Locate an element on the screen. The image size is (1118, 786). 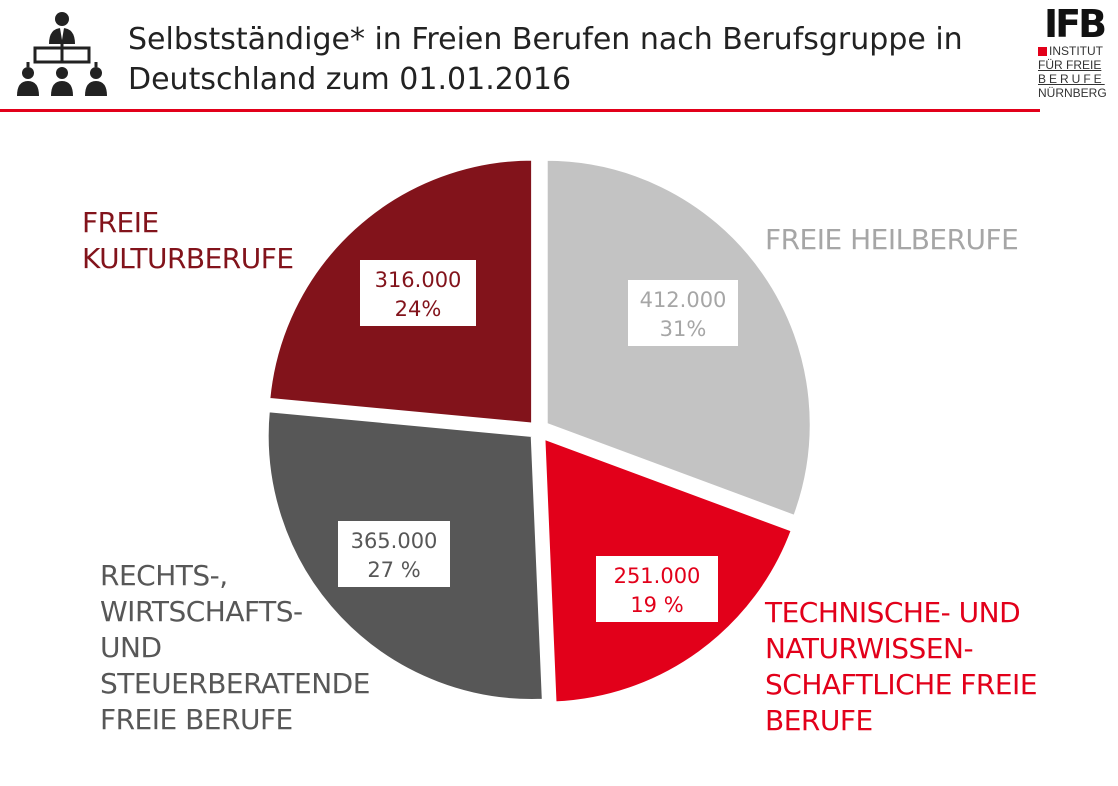
data-label-value-heil: 412.000 is located at coordinates (683, 300).